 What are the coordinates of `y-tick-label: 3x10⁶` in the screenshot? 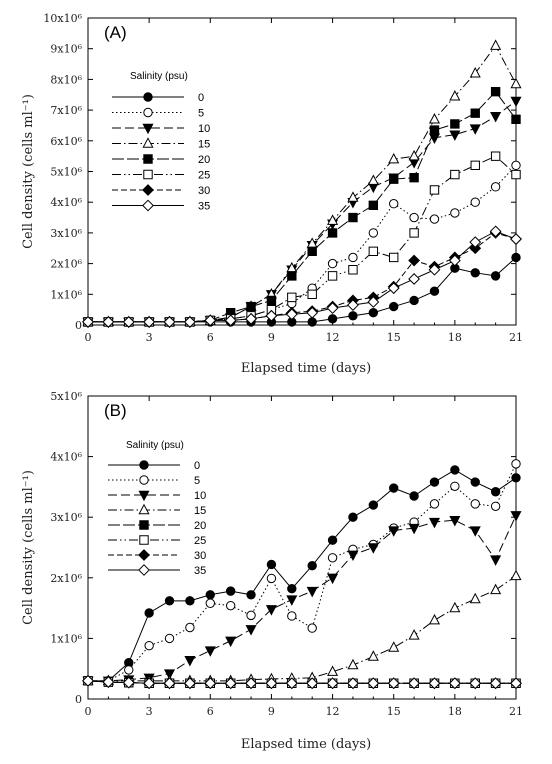 It's located at (66, 517).